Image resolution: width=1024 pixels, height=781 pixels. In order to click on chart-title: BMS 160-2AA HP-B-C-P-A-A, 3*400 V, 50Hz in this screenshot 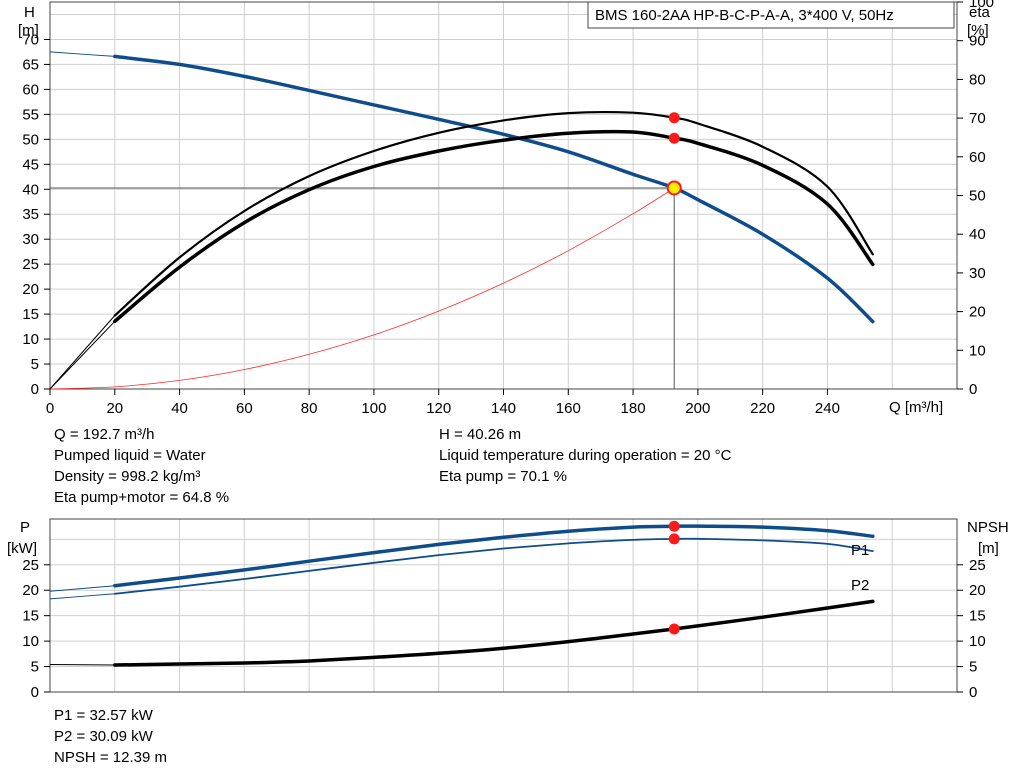, I will do `click(744, 15)`.